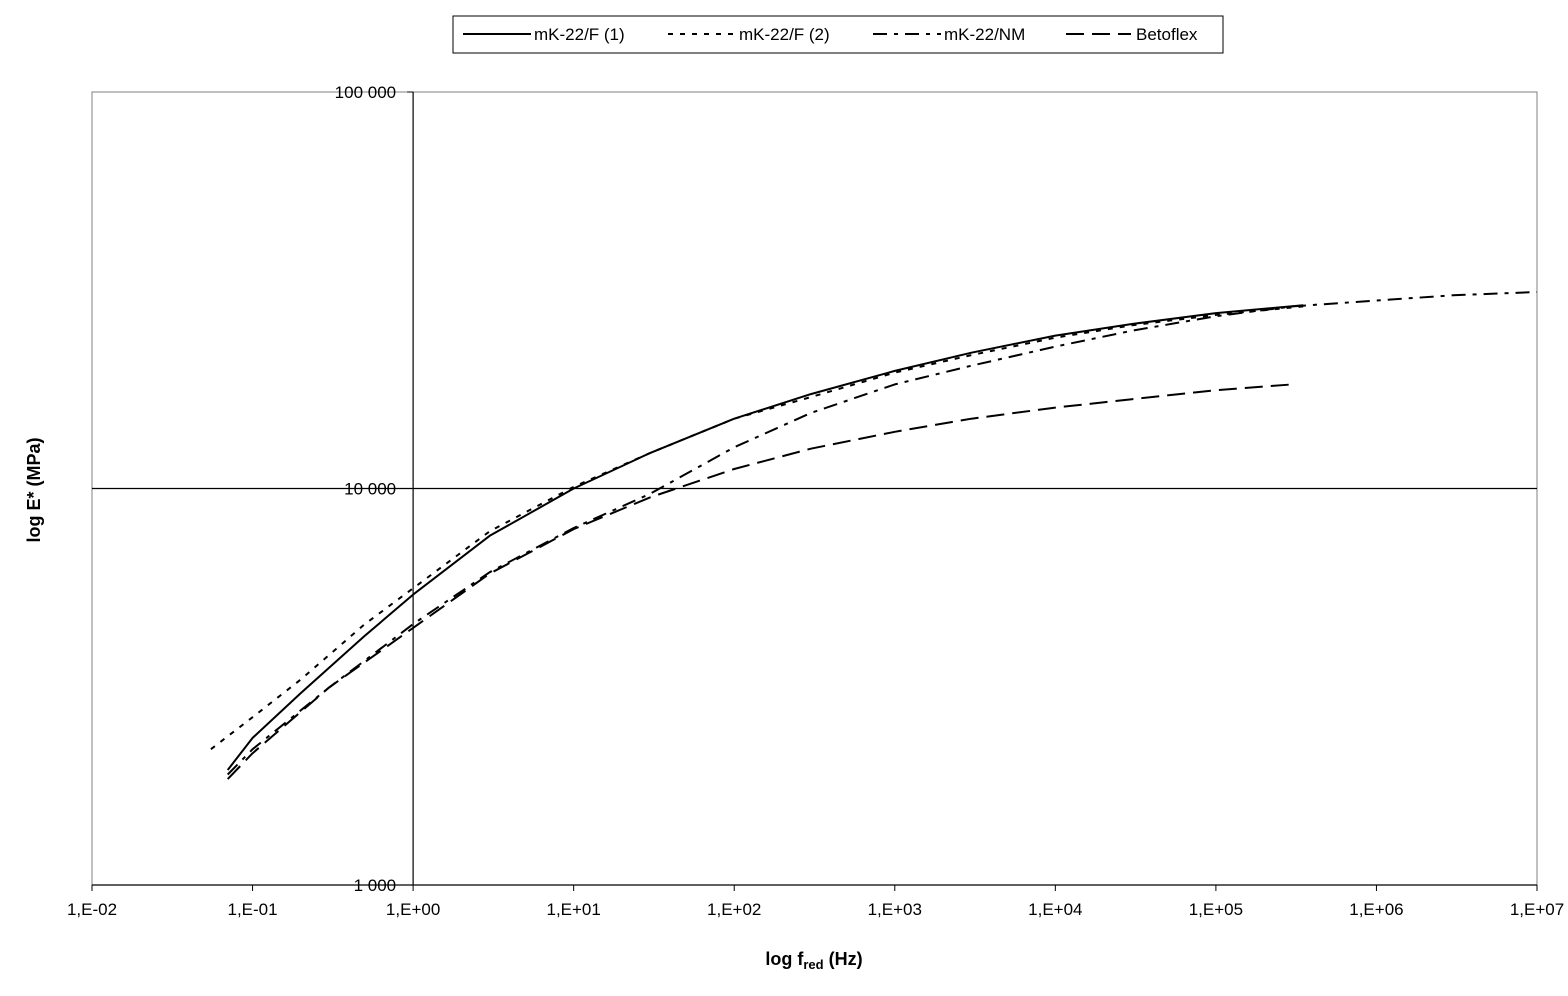 This screenshot has height=996, width=1568. What do you see at coordinates (92, 909) in the screenshot?
I see `x-tick-label: 1,E-02` at bounding box center [92, 909].